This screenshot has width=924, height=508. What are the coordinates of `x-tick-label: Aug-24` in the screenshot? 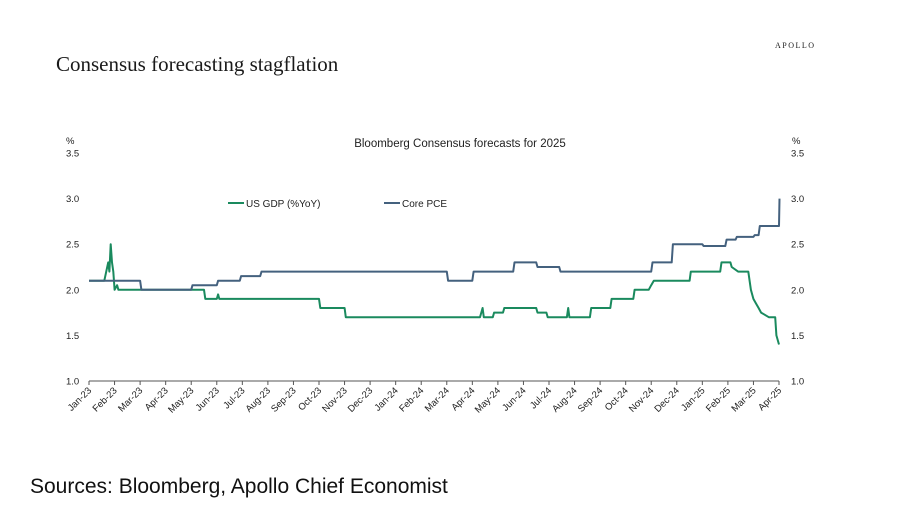 It's located at (564, 399).